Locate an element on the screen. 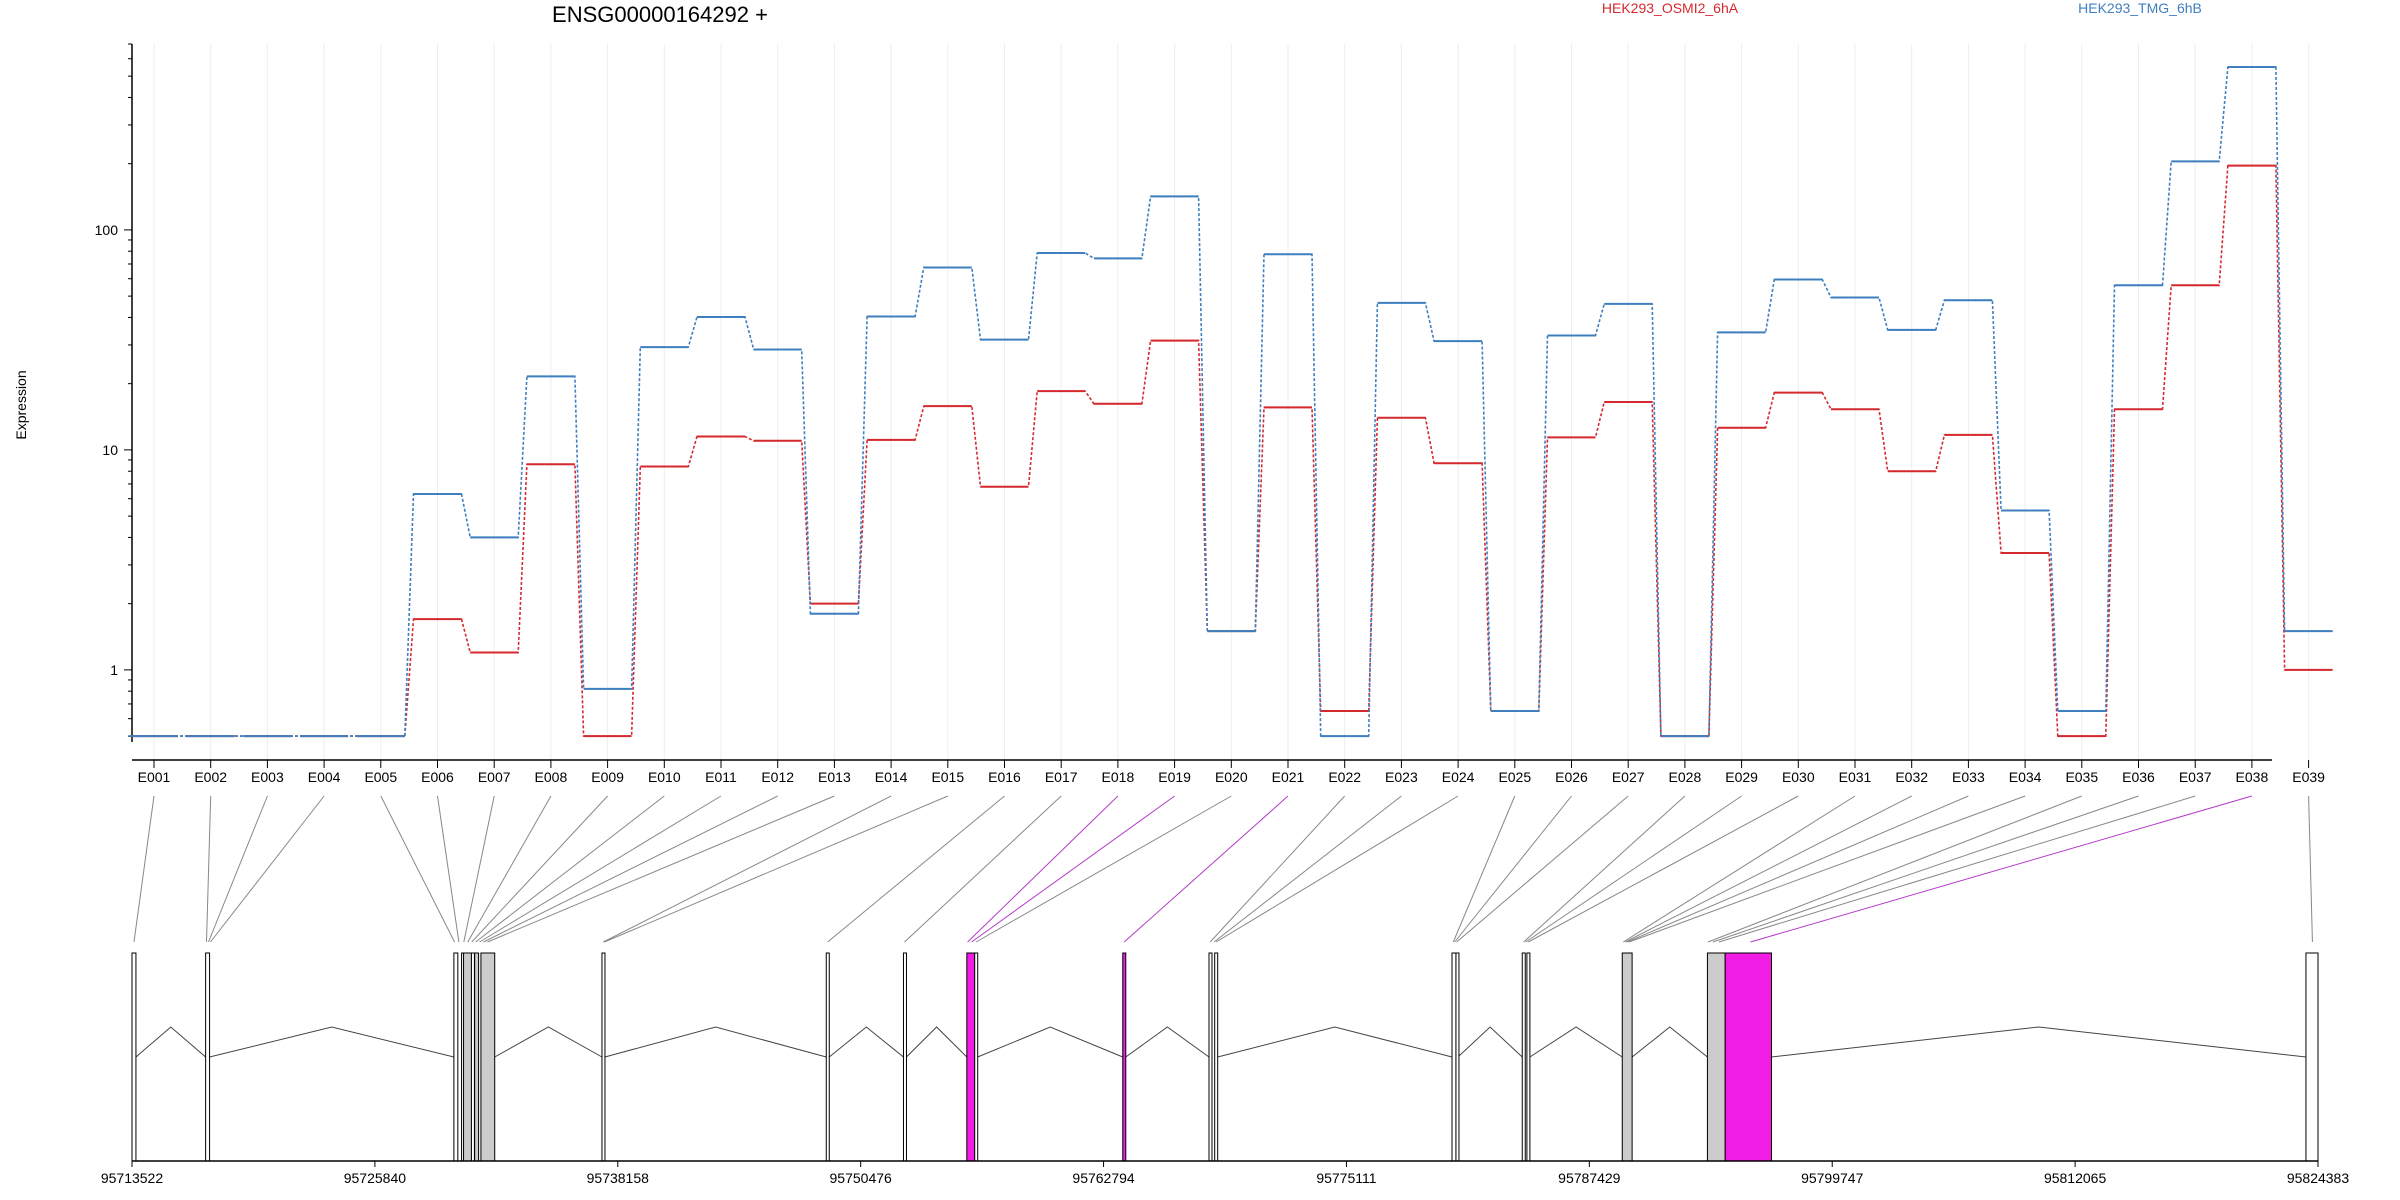 Image resolution: width=2400 pixels, height=1200 pixels. x-tick-label-e020: E020 is located at coordinates (1231, 777).